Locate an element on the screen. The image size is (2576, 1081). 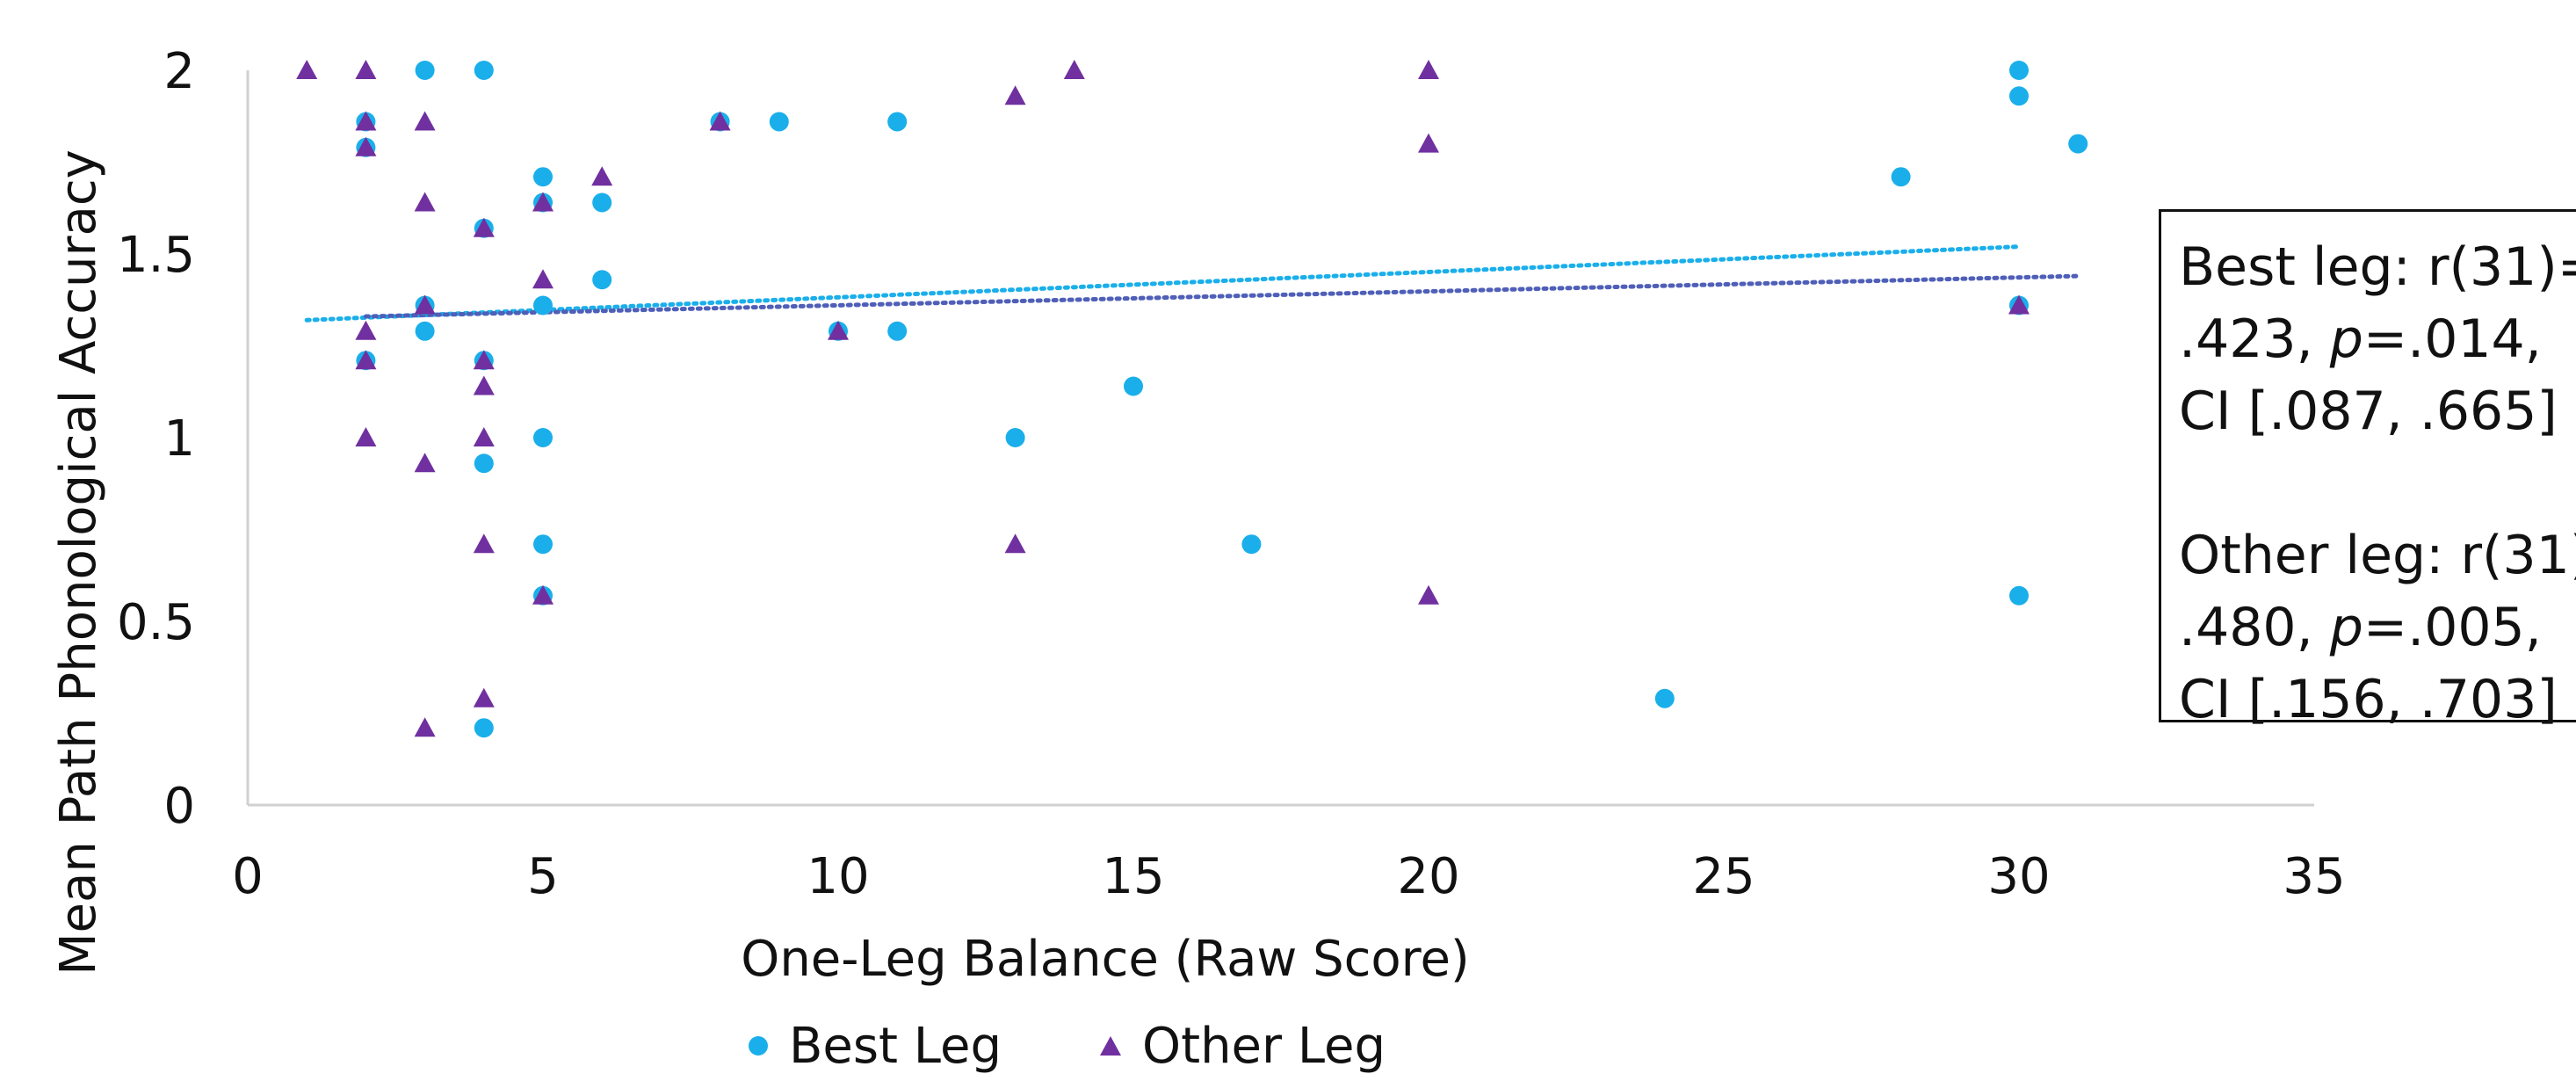
x-tick-labels: 0 5 10 15 20 25 30 35 is located at coordinates (1288, 877).